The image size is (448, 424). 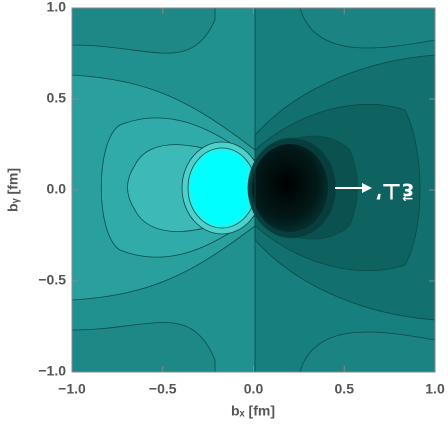 I want to click on x-axis-label: bₓ [fm], so click(x=253, y=411).